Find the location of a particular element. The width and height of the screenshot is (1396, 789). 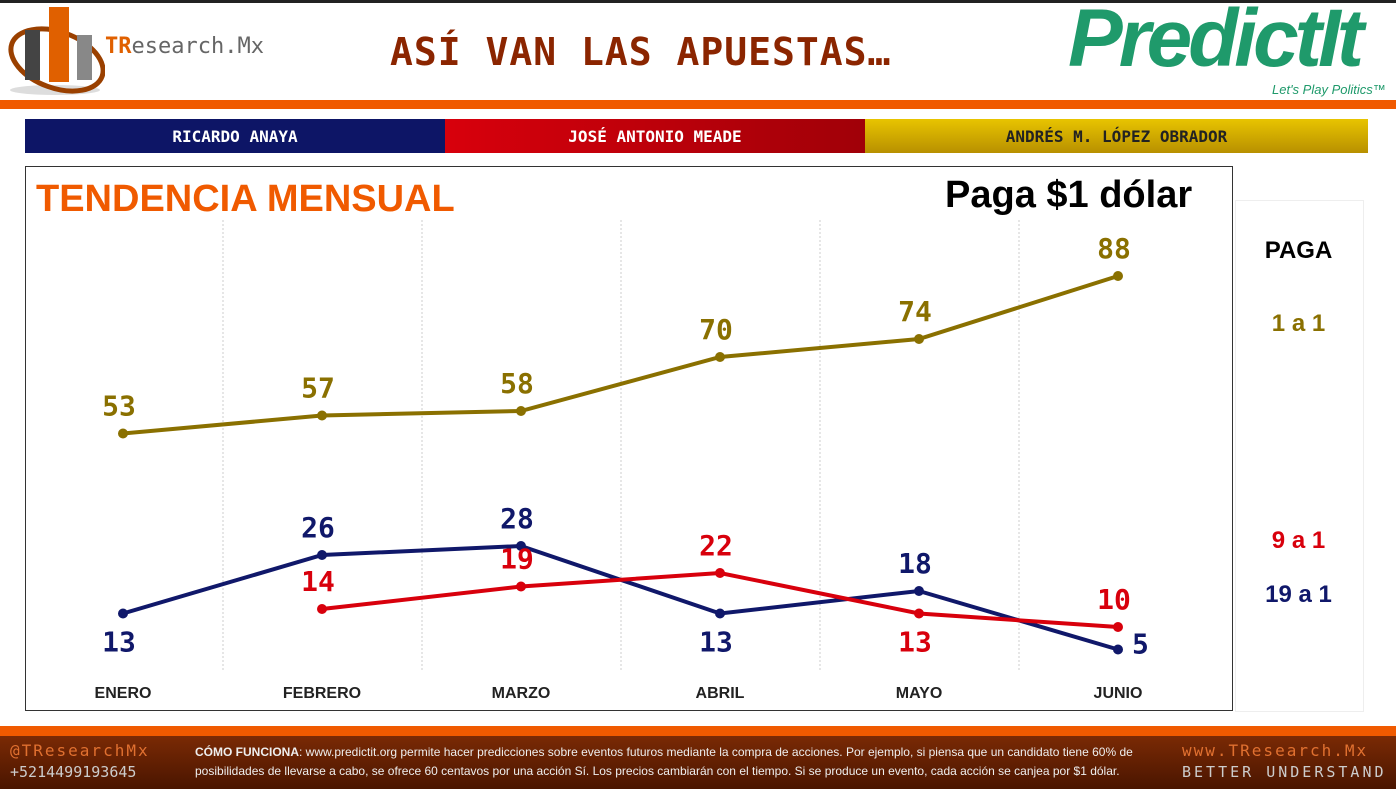

payout-anaya: 19 a 1 is located at coordinates (1298, 594).